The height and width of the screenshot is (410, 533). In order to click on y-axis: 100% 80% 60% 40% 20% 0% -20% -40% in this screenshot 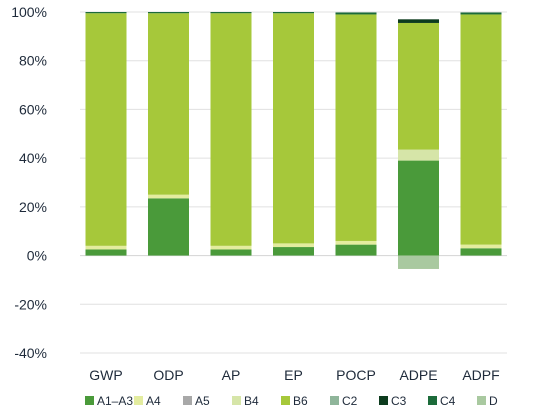, I will do `click(29, 182)`.